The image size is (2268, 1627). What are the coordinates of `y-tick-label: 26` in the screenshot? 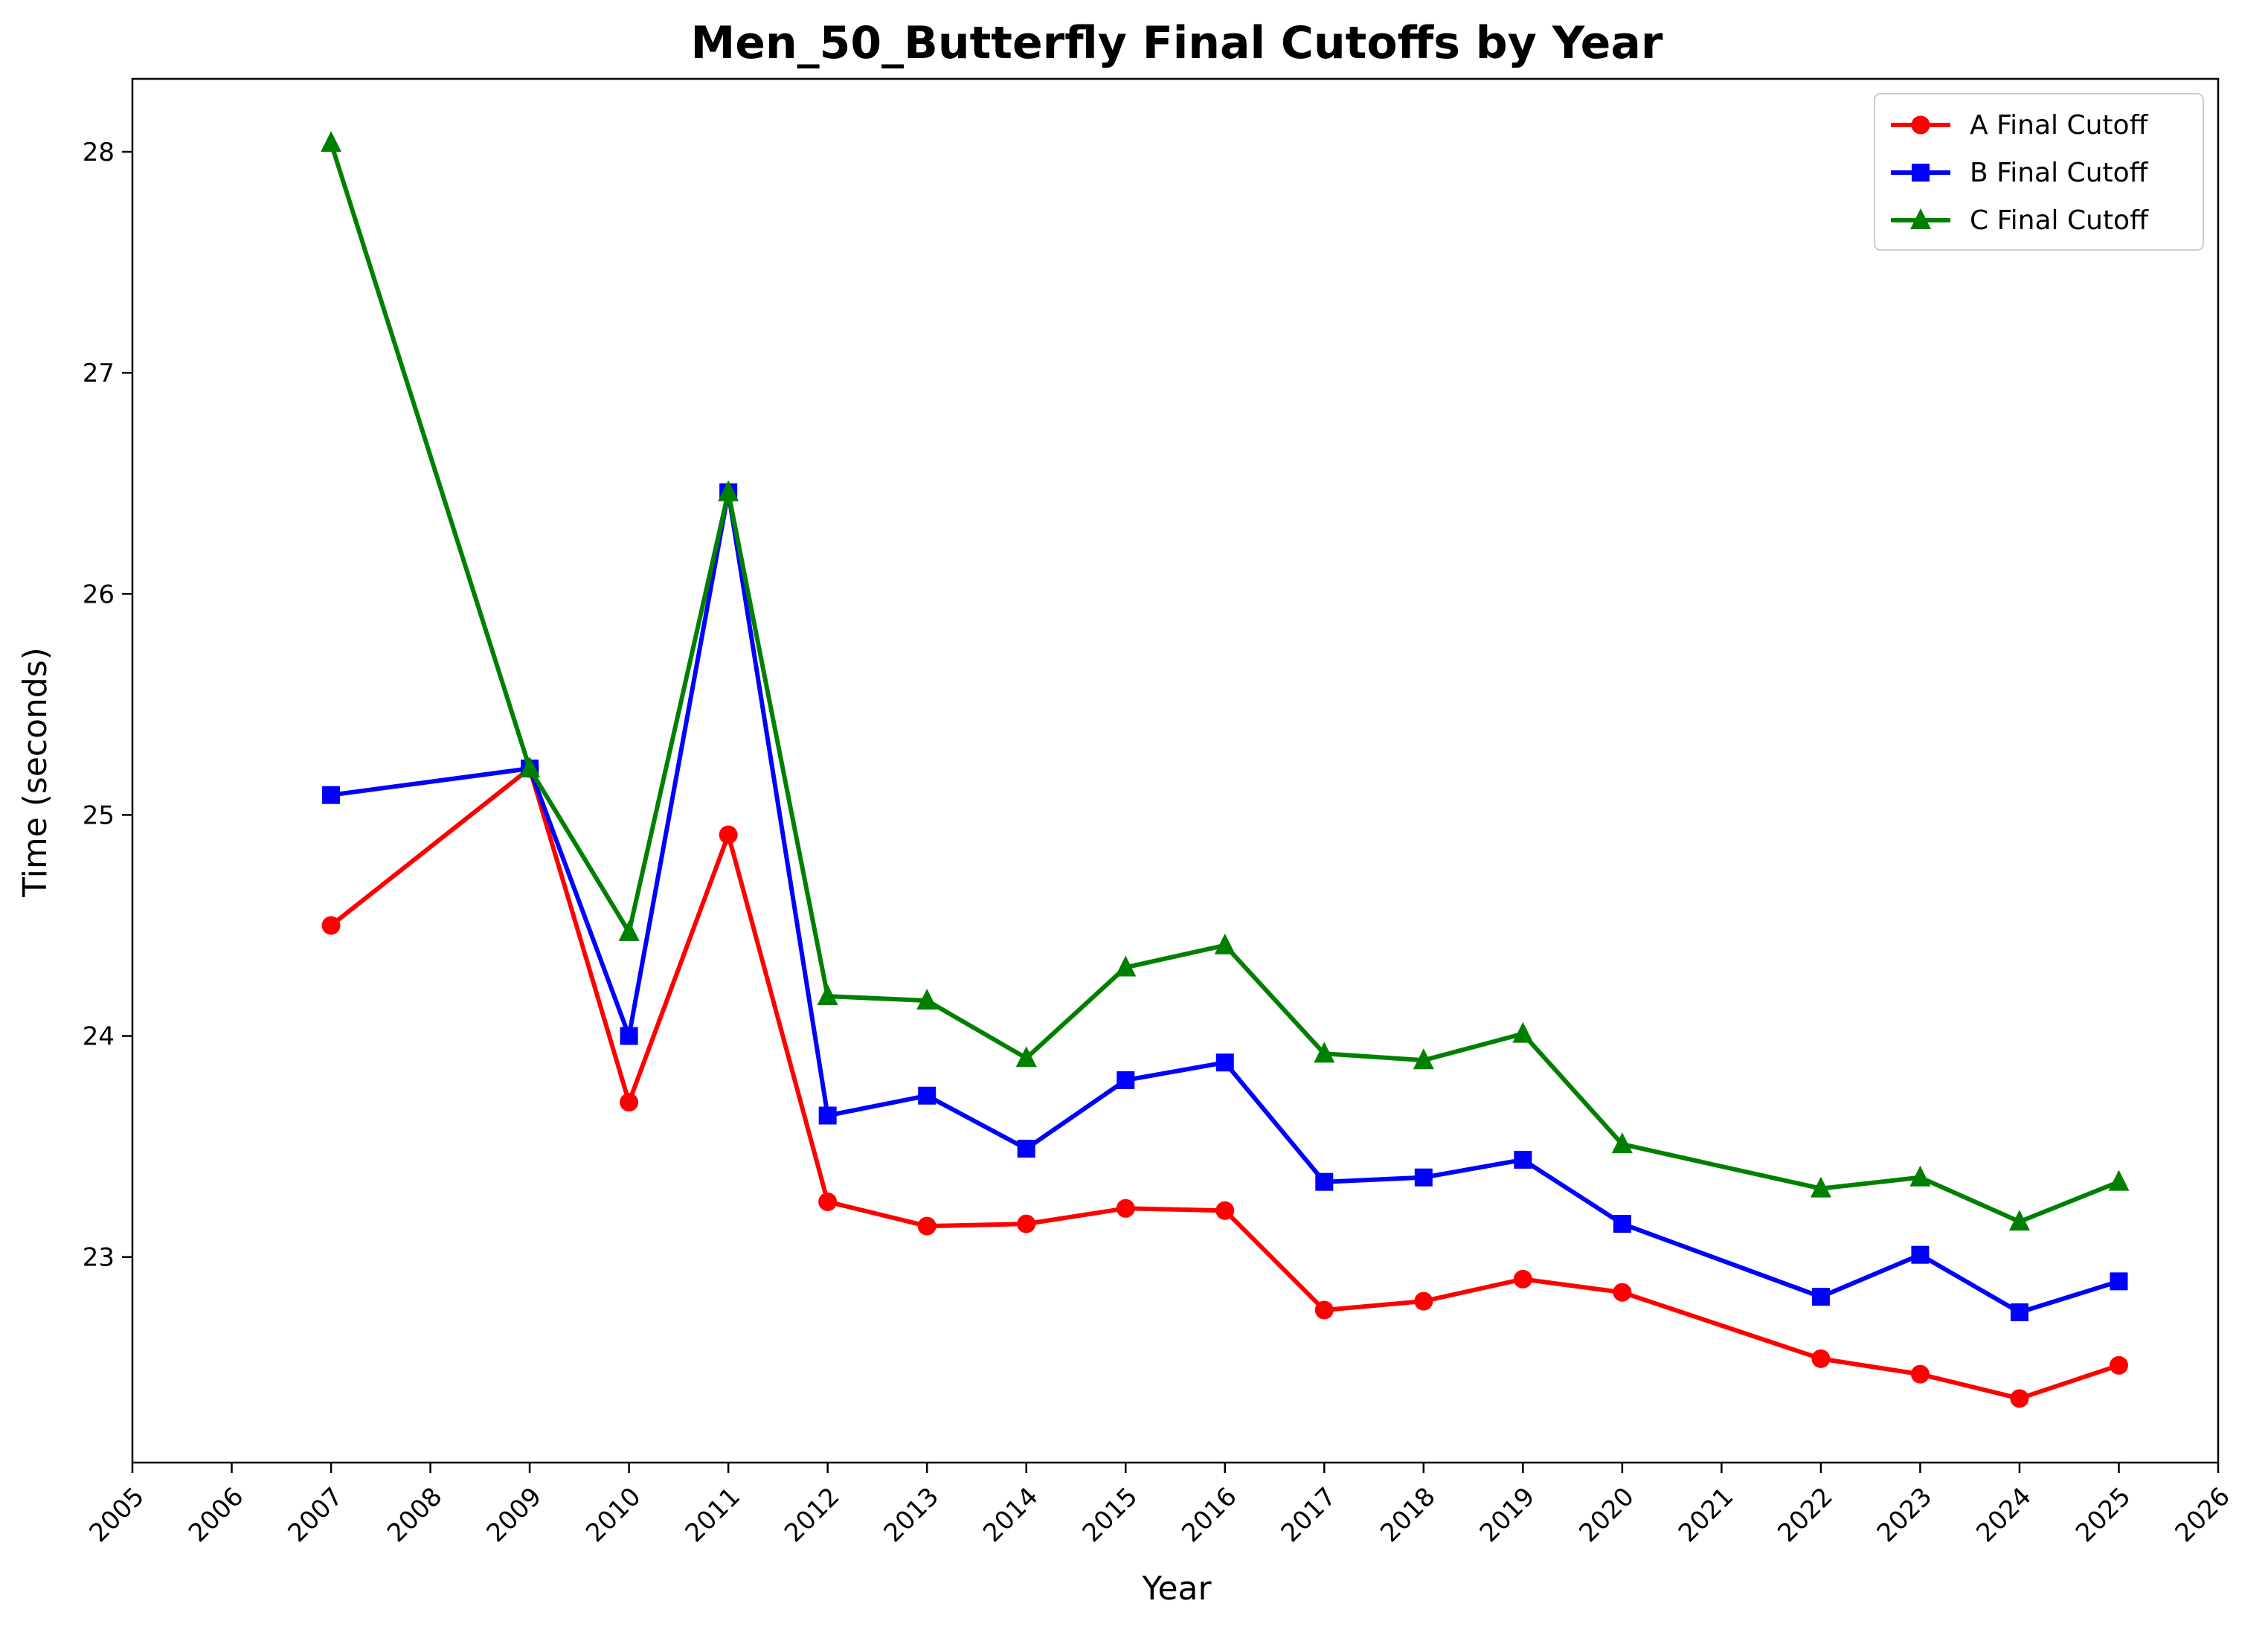 It's located at (99, 594).